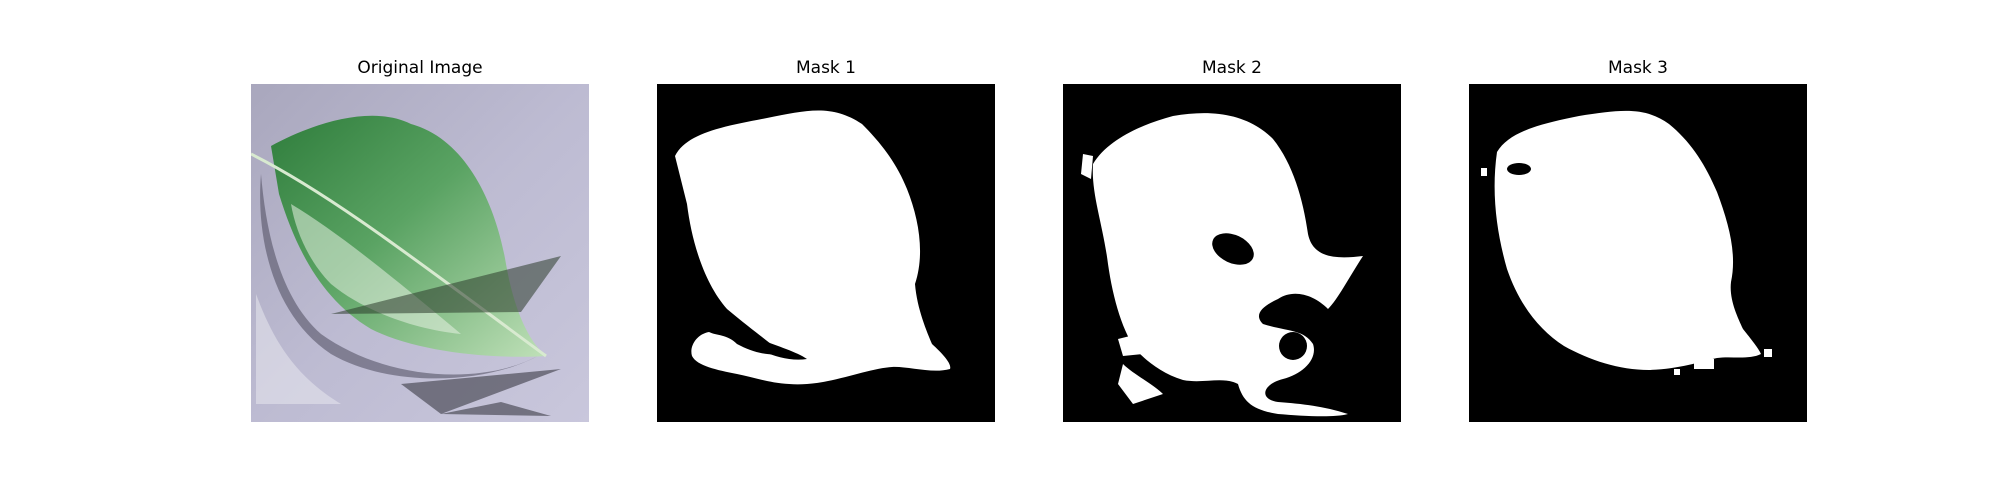 The height and width of the screenshot is (500, 2000). Describe the element at coordinates (1637, 68) in the screenshot. I see `panel-title: Mask 3` at that location.